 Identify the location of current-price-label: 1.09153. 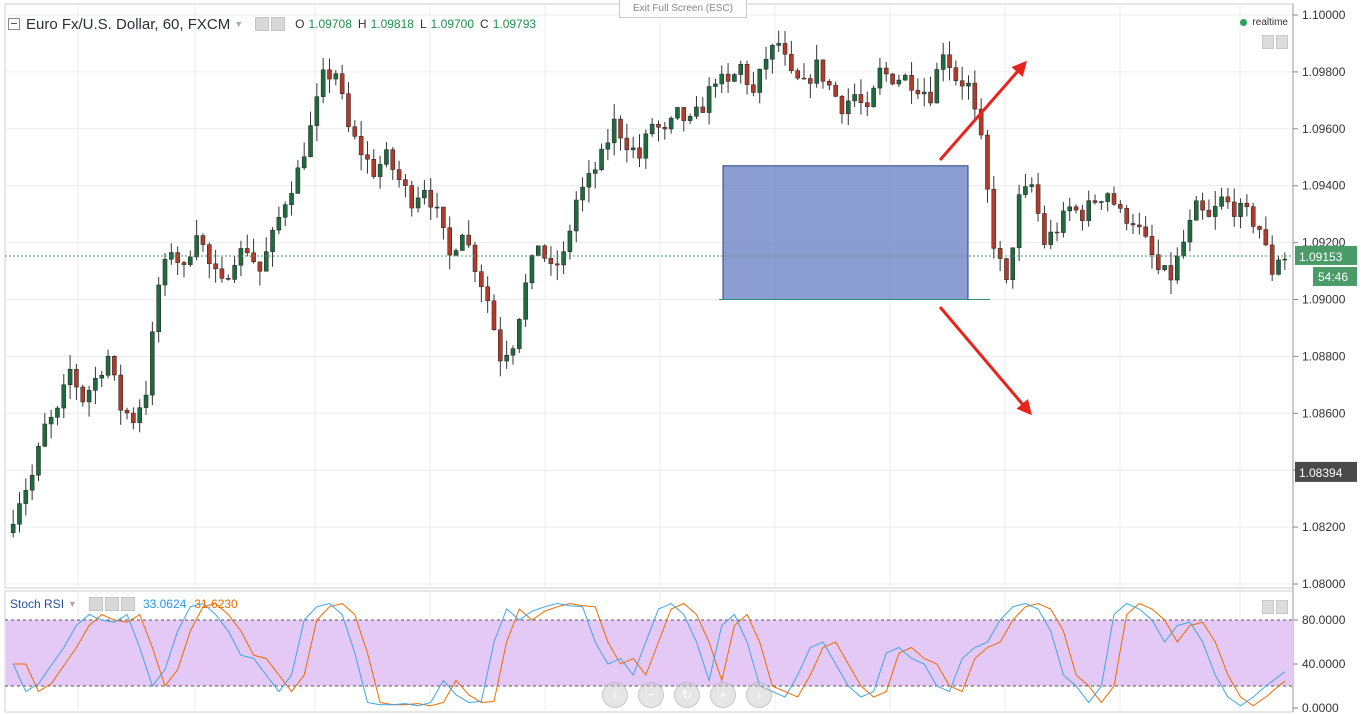
(1321, 257).